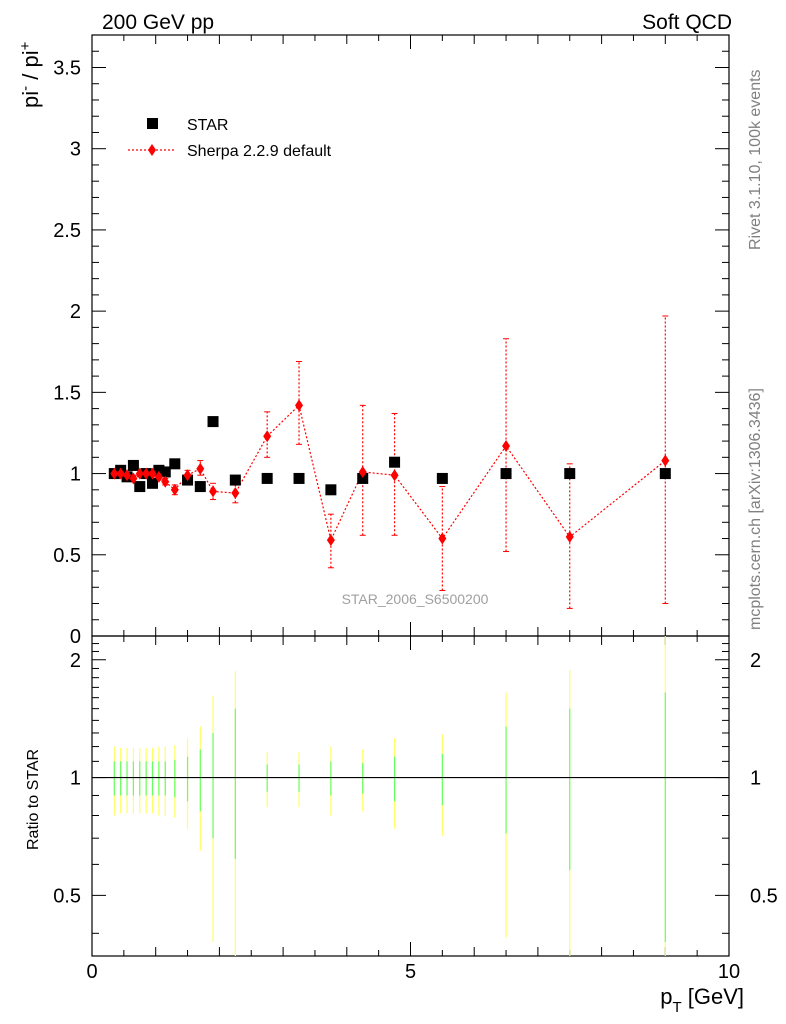 The image size is (786, 1024). What do you see at coordinates (152, 123) in the screenshot?
I see `legend-square-marker` at bounding box center [152, 123].